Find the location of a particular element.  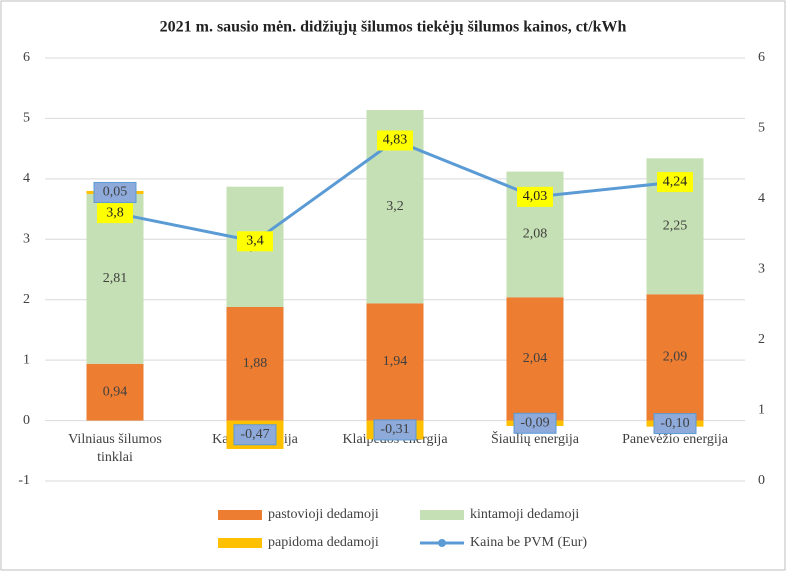

y-tick-label: 2 is located at coordinates (26, 299).